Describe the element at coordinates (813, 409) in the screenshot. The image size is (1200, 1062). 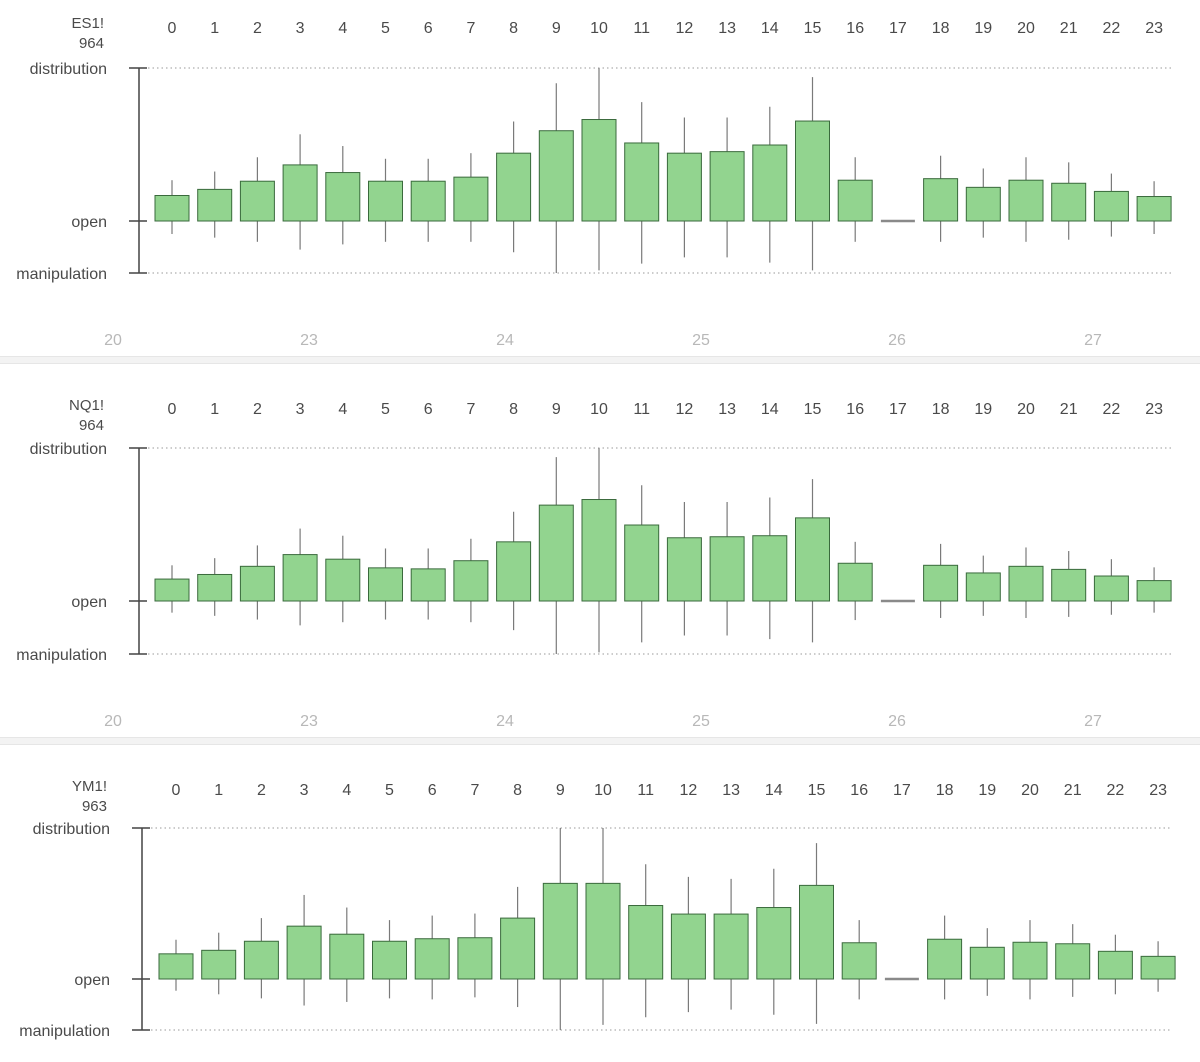
I see `hour-tick-label: 15` at that location.